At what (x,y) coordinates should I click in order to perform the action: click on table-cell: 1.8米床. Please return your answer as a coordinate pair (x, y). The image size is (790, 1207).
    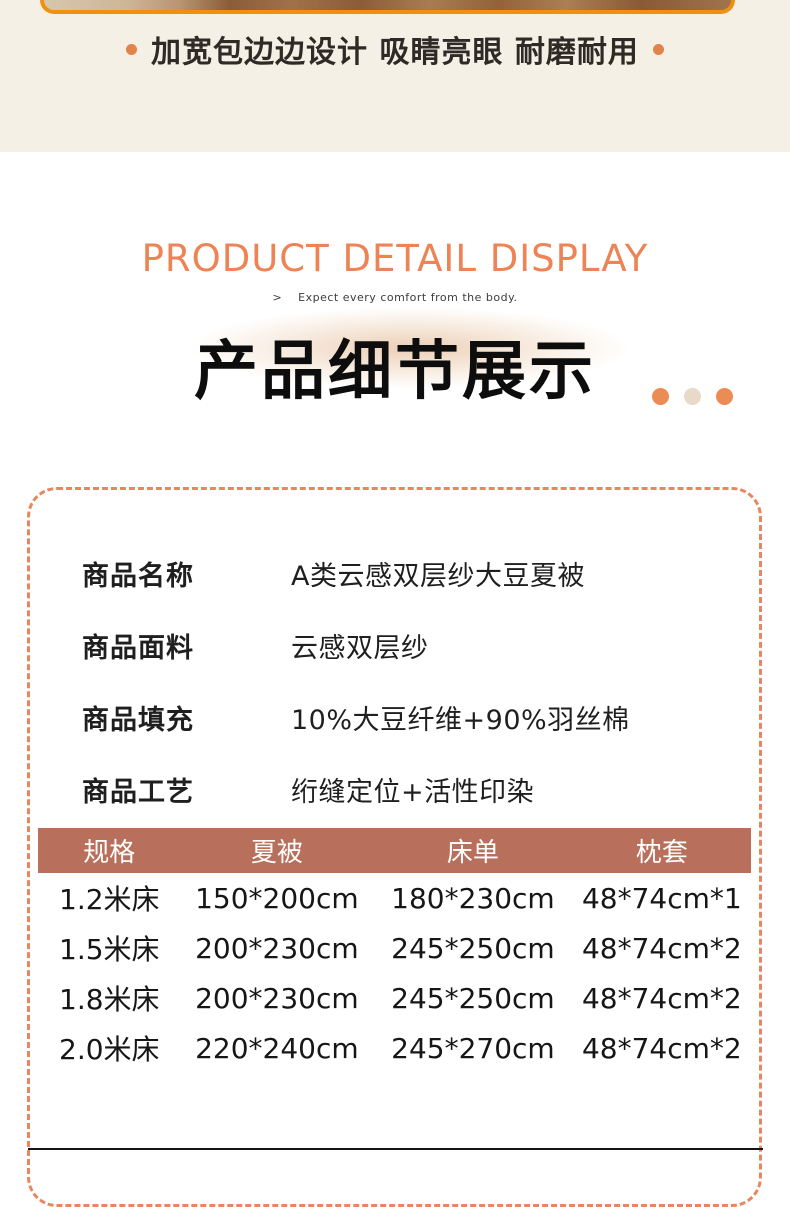
    Looking at the image, I should click on (109, 999).